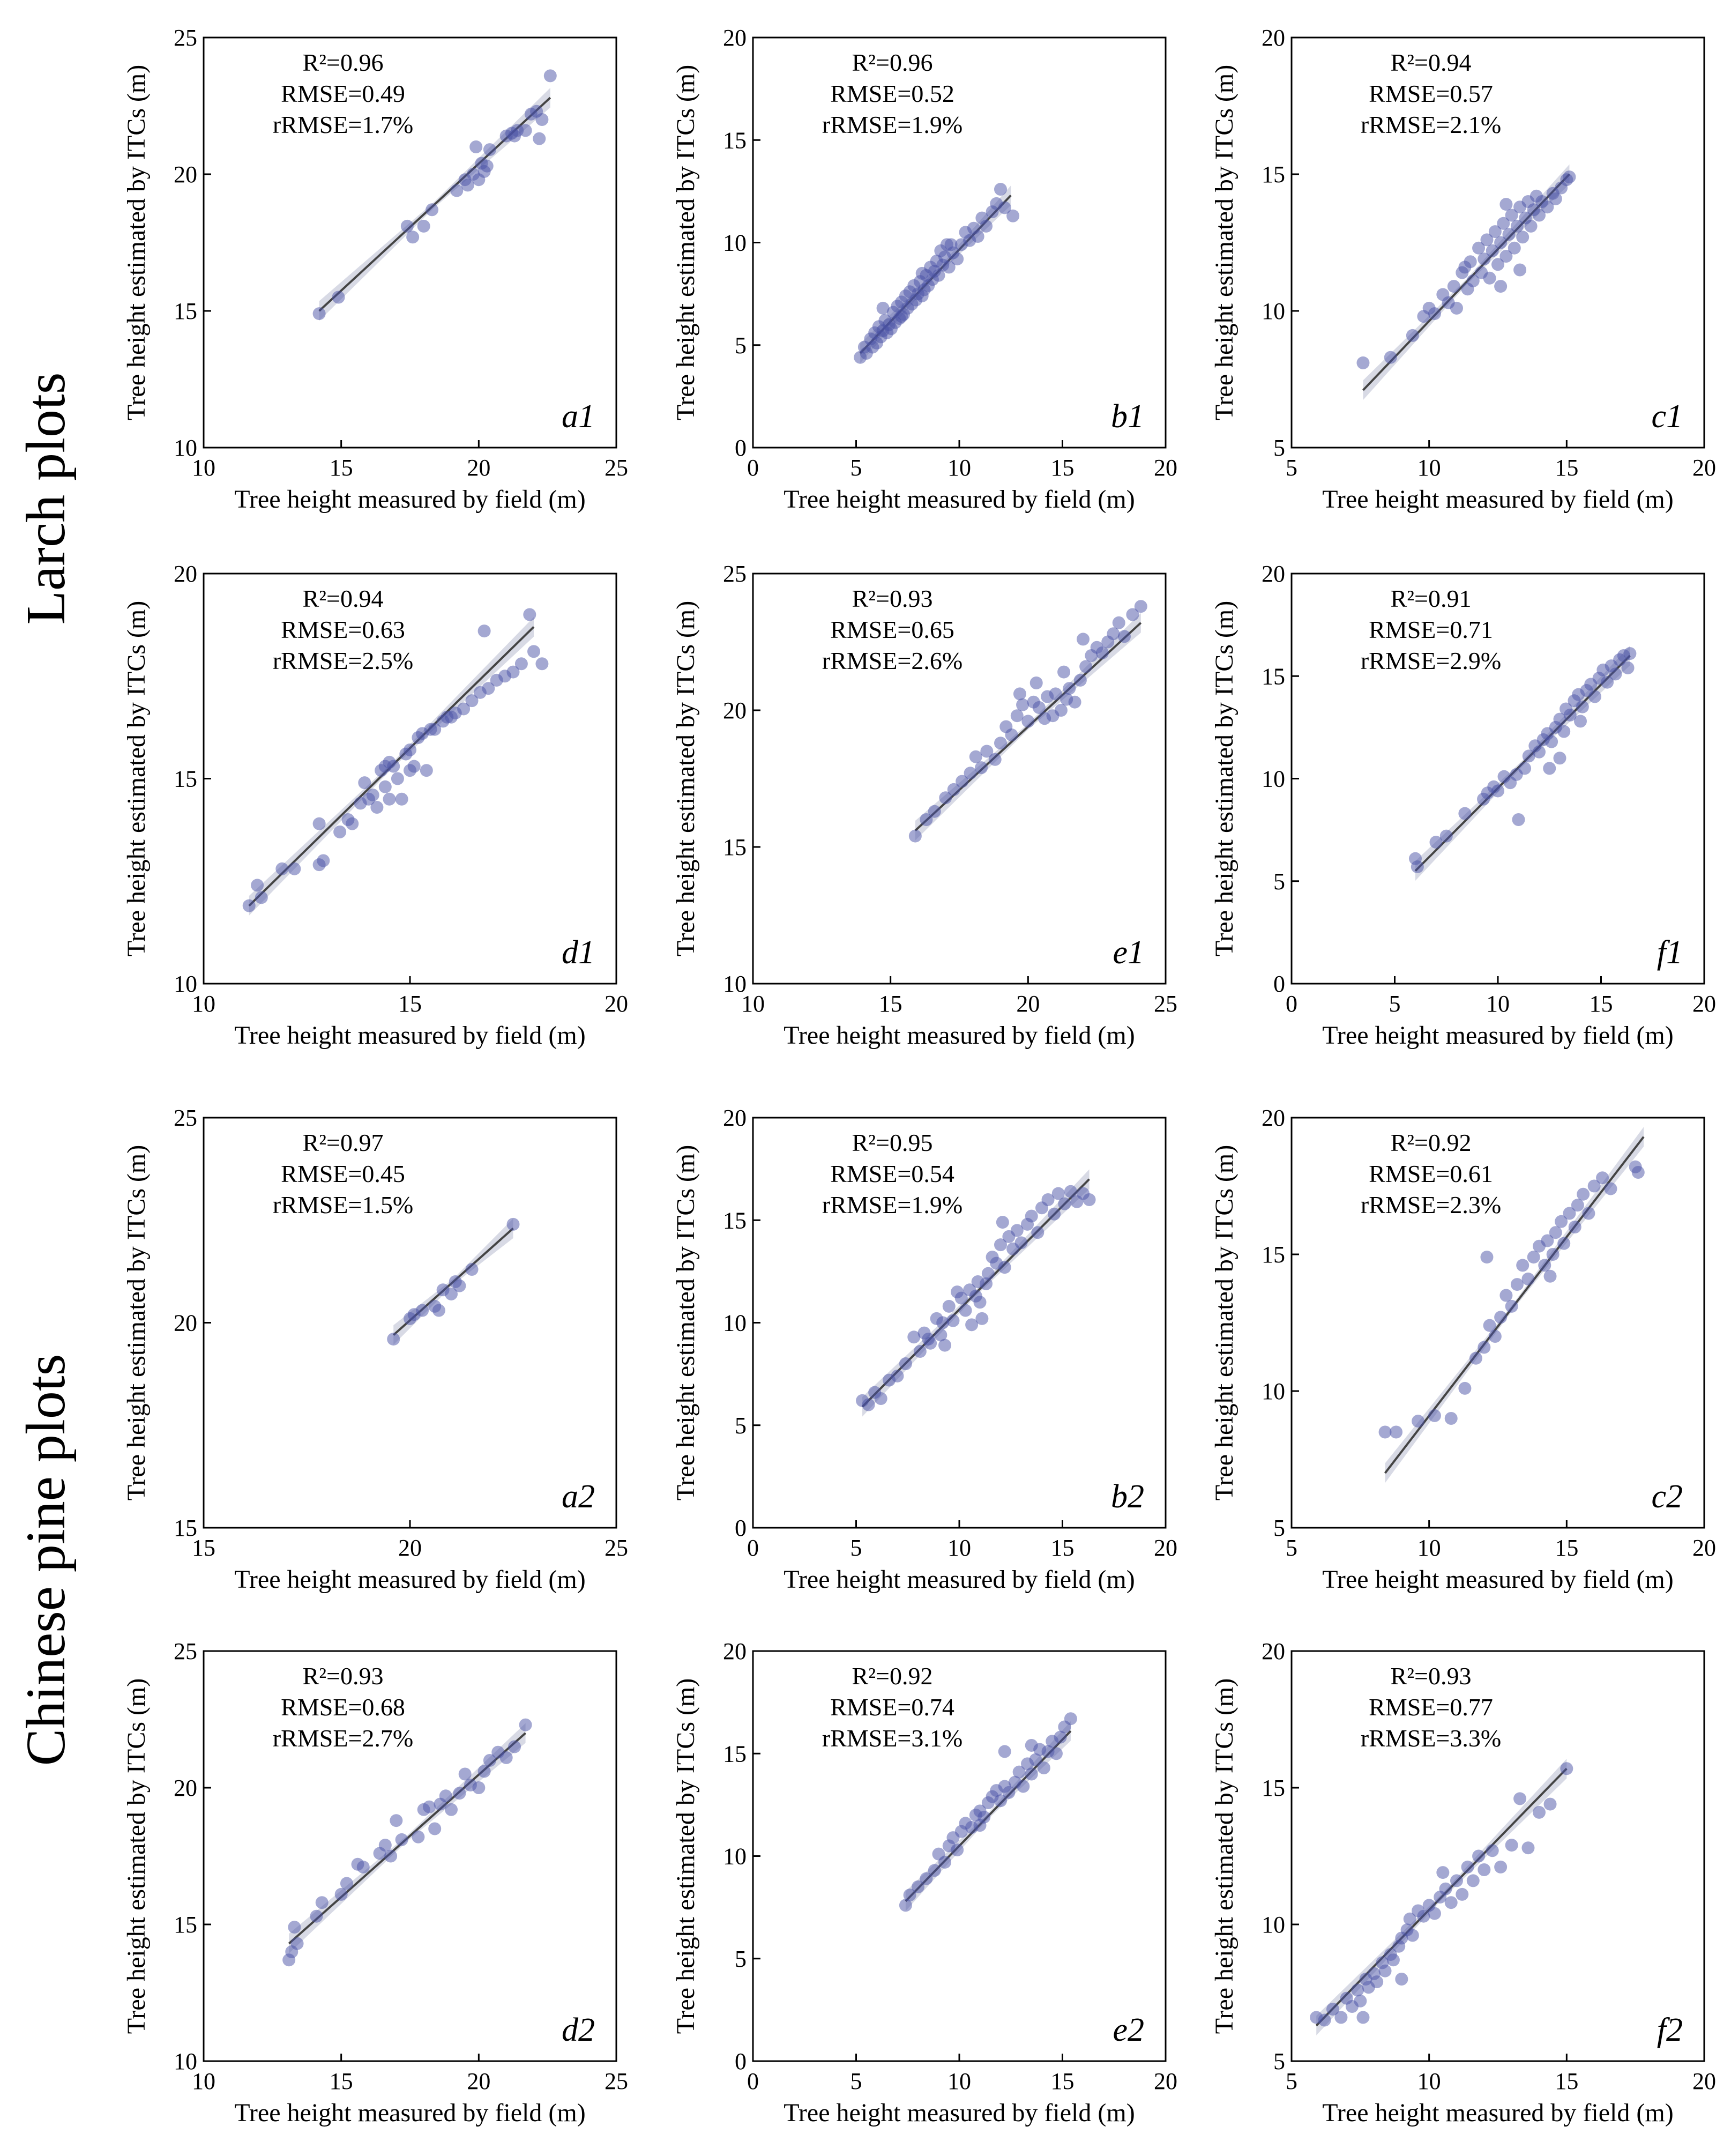 The image size is (1731, 2156). I want to click on stat-rrmse: rRMSE=2.5%, so click(343, 660).